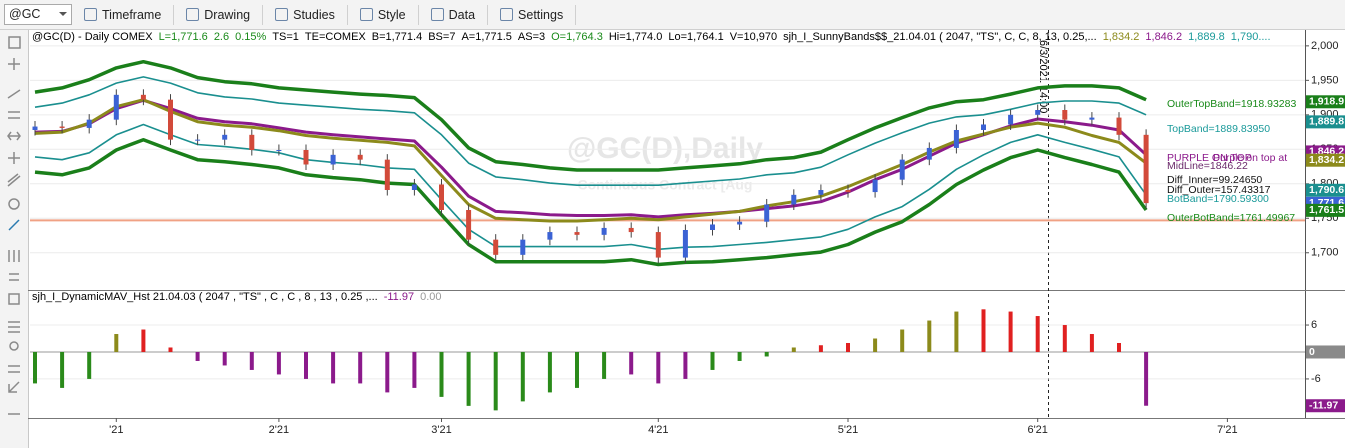  Describe the element at coordinates (1206, 37) in the screenshot. I see `header-item: 1,889.8` at that location.